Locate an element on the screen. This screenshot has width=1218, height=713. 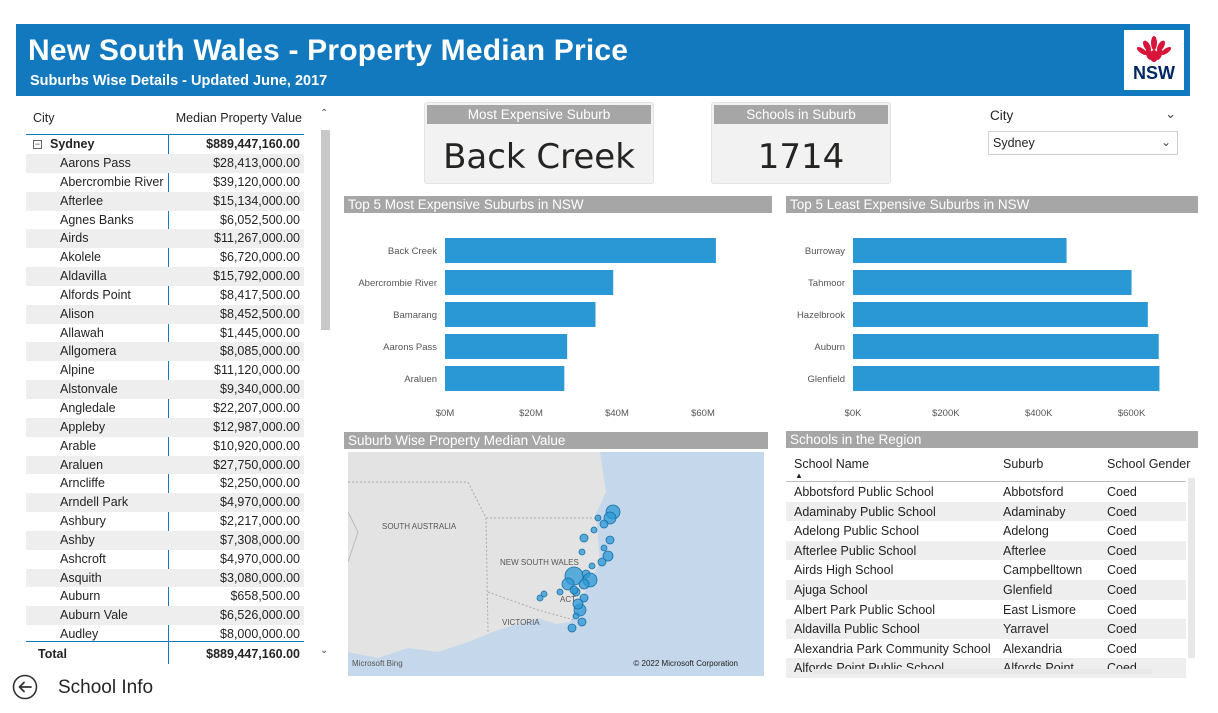
school-name-cell: Adelong Public School is located at coordinates (857, 531).